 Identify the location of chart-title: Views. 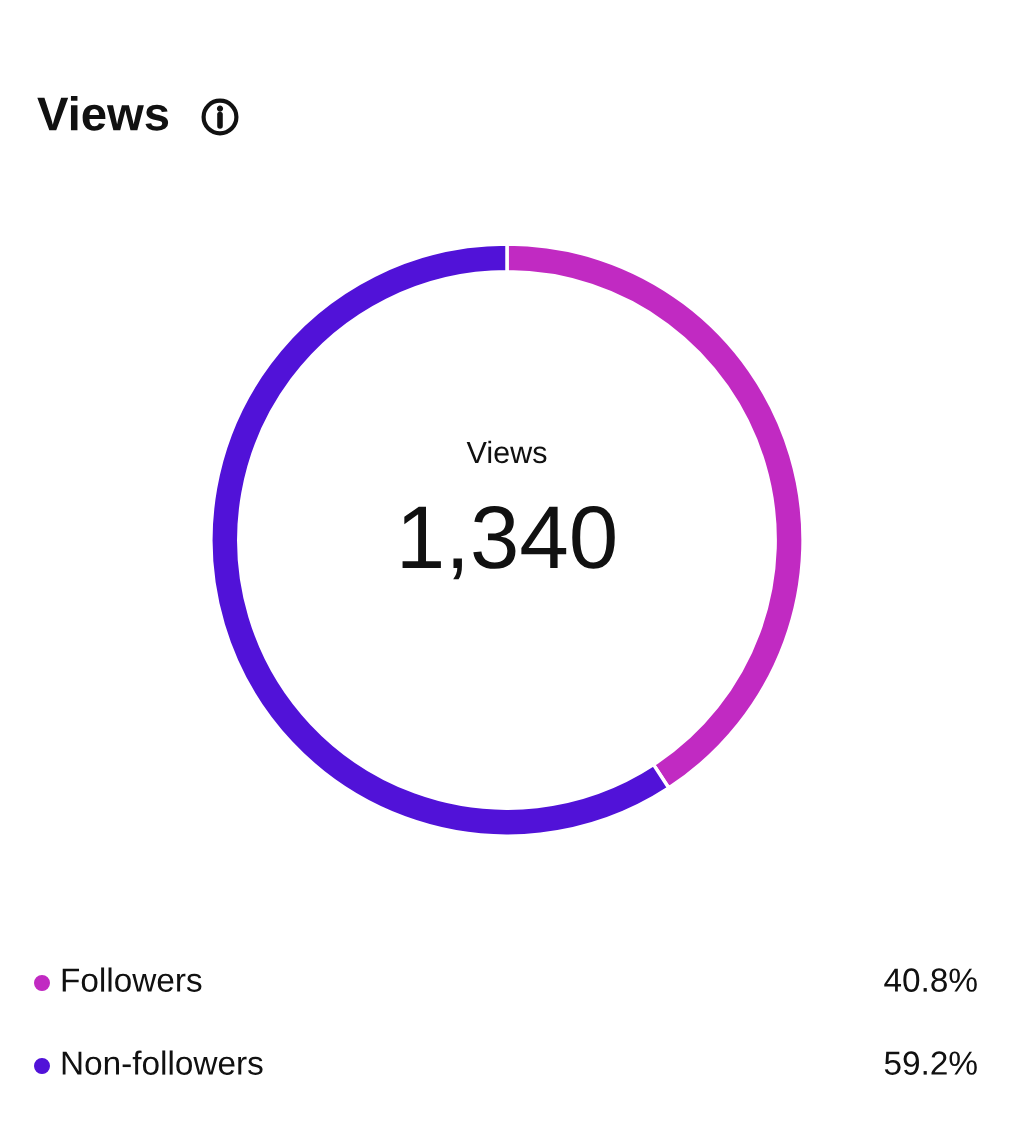
(103, 113).